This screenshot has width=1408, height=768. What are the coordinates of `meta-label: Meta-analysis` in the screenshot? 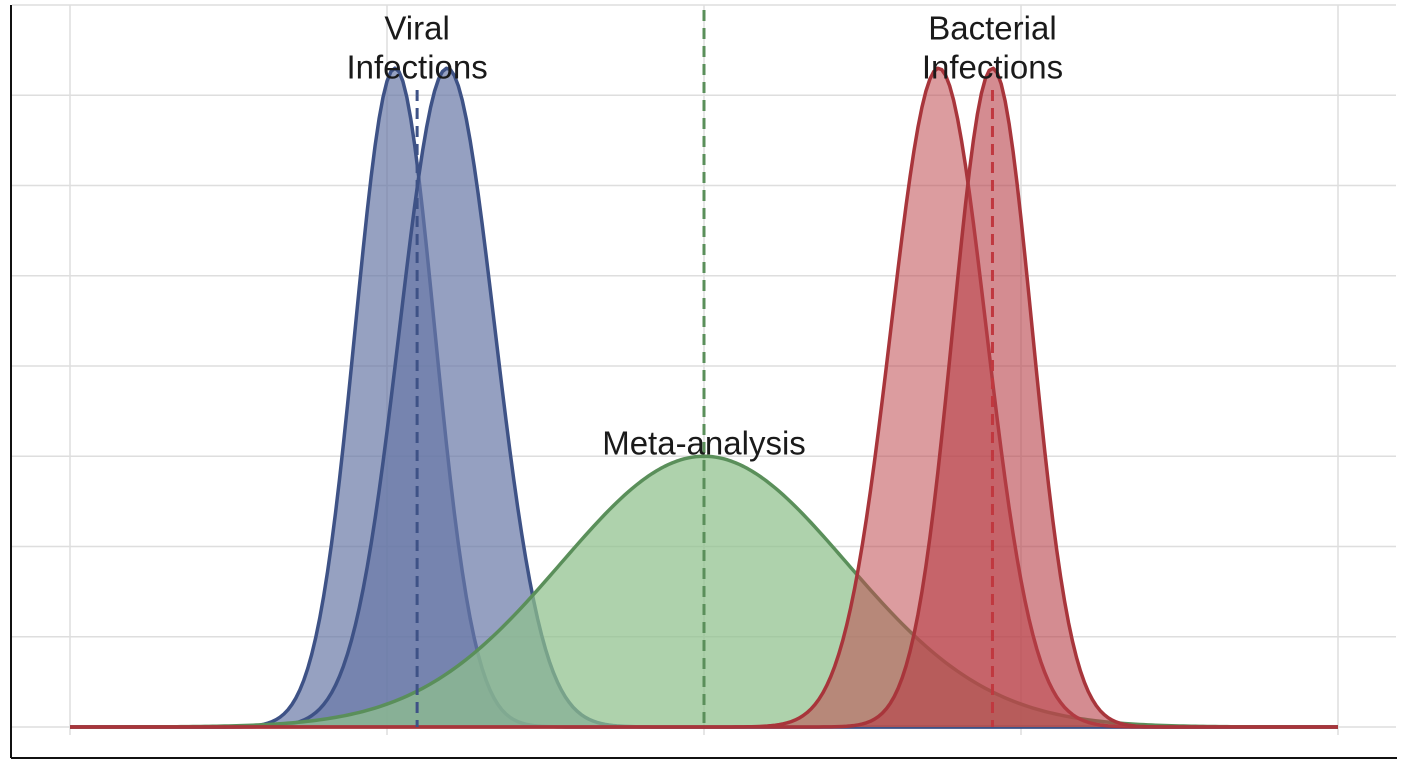 It's located at (704, 443).